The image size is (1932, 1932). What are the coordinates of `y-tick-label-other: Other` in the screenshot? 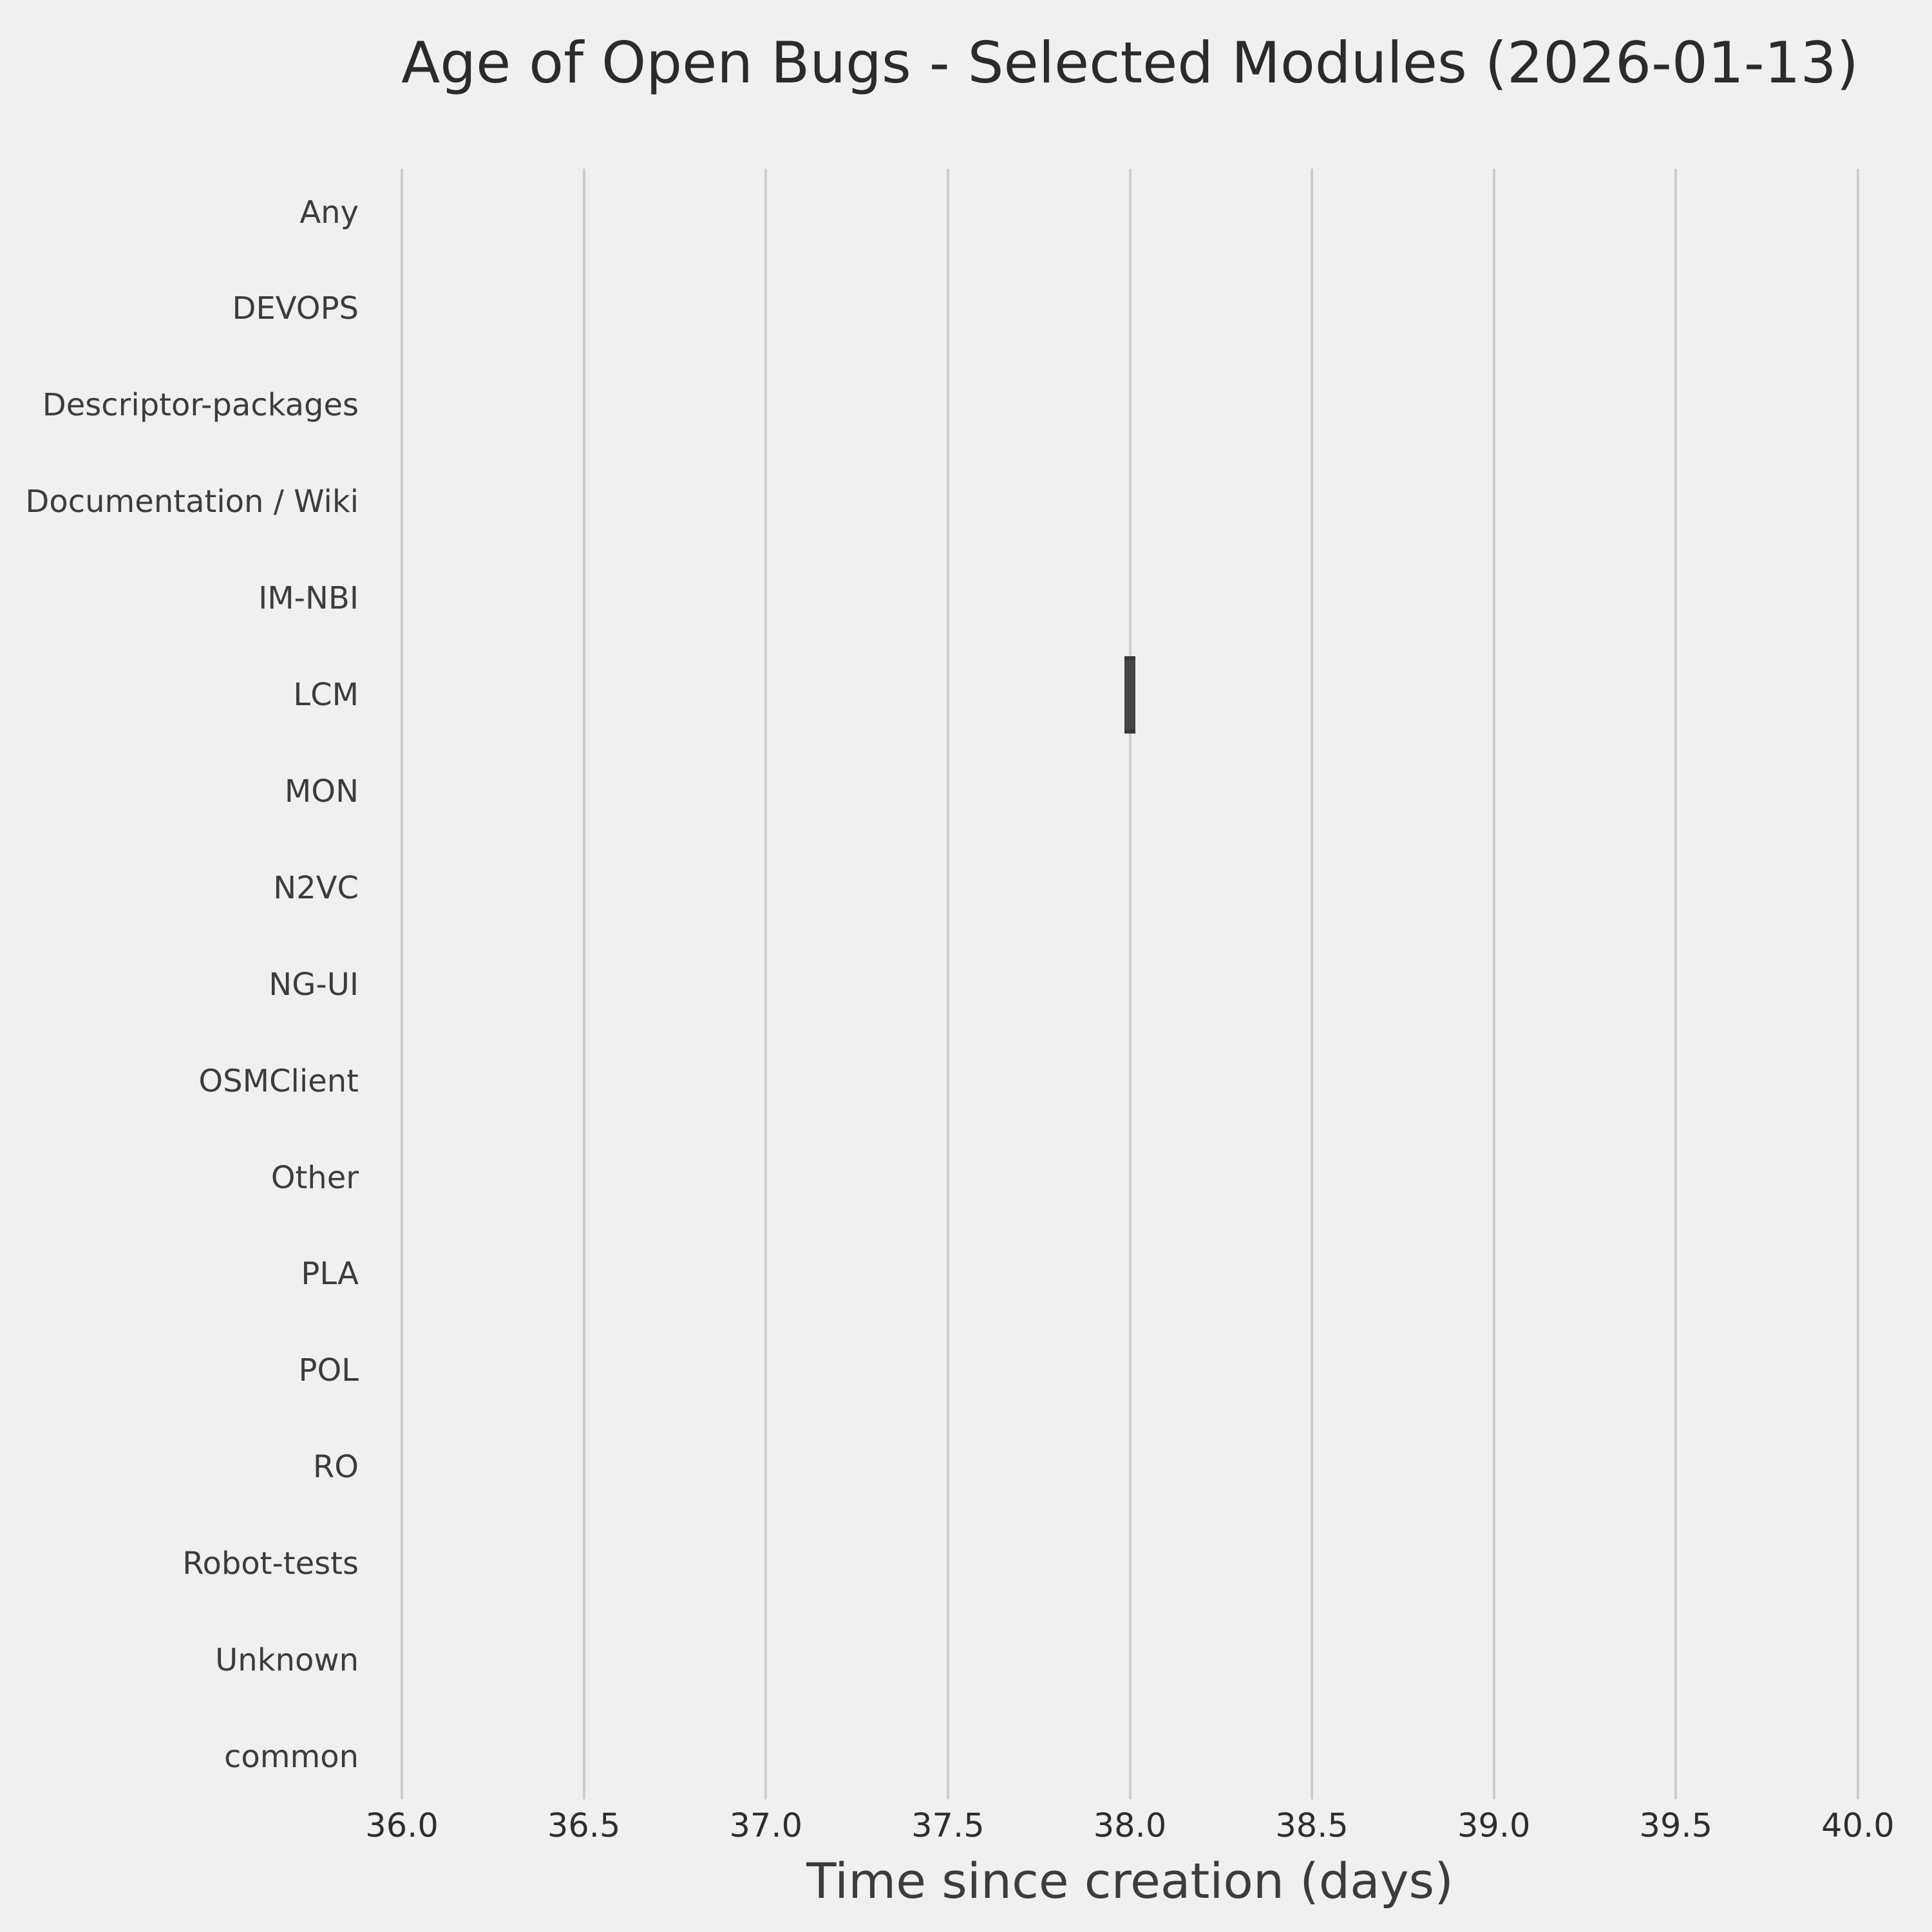 It's located at (314, 1177).